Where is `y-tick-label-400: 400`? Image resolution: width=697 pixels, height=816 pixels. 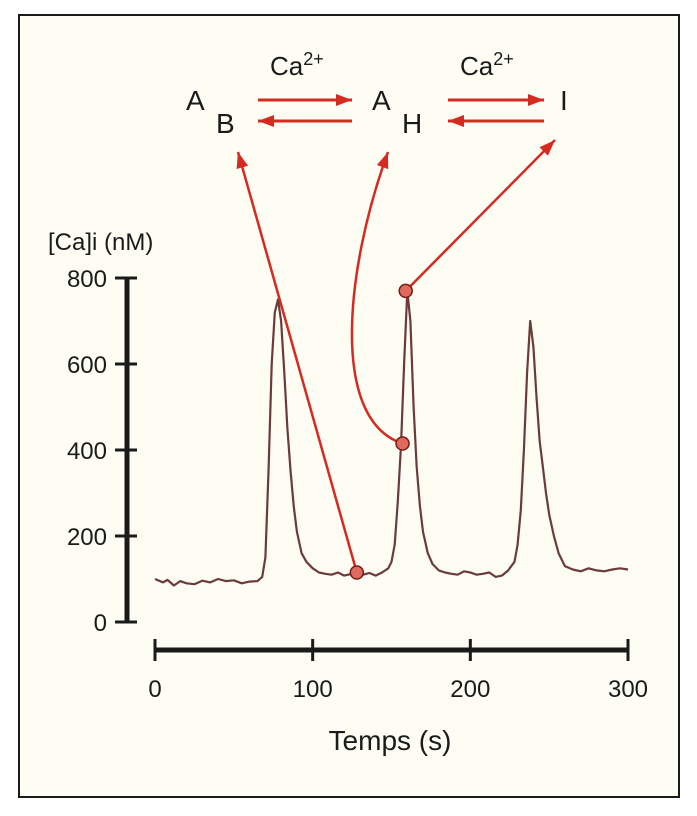 y-tick-label-400: 400 is located at coordinates (87, 451).